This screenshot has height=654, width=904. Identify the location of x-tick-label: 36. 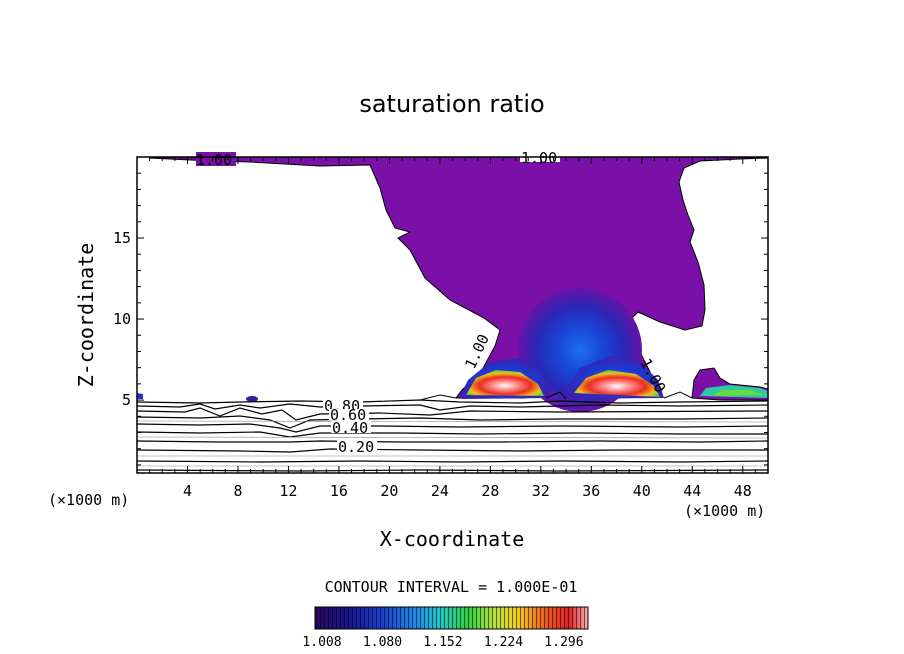
(591, 491).